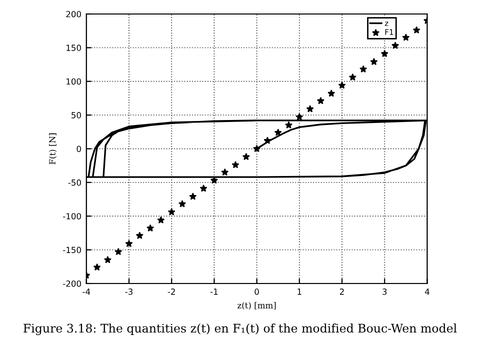 The width and height of the screenshot is (480, 350). Describe the element at coordinates (74, 182) in the screenshot. I see `y-tick-label: -50` at that location.